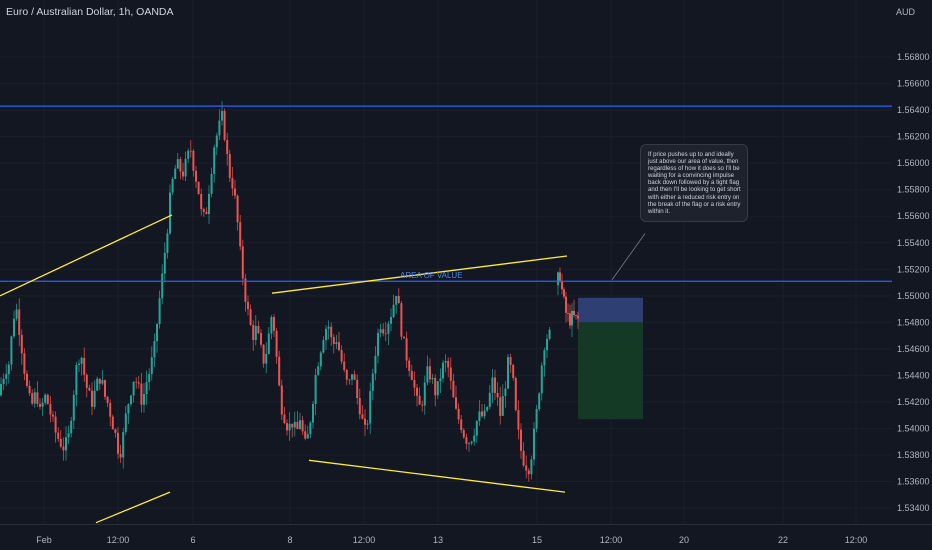  What do you see at coordinates (913, 349) in the screenshot?
I see `price-tick-label: 1.54600` at bounding box center [913, 349].